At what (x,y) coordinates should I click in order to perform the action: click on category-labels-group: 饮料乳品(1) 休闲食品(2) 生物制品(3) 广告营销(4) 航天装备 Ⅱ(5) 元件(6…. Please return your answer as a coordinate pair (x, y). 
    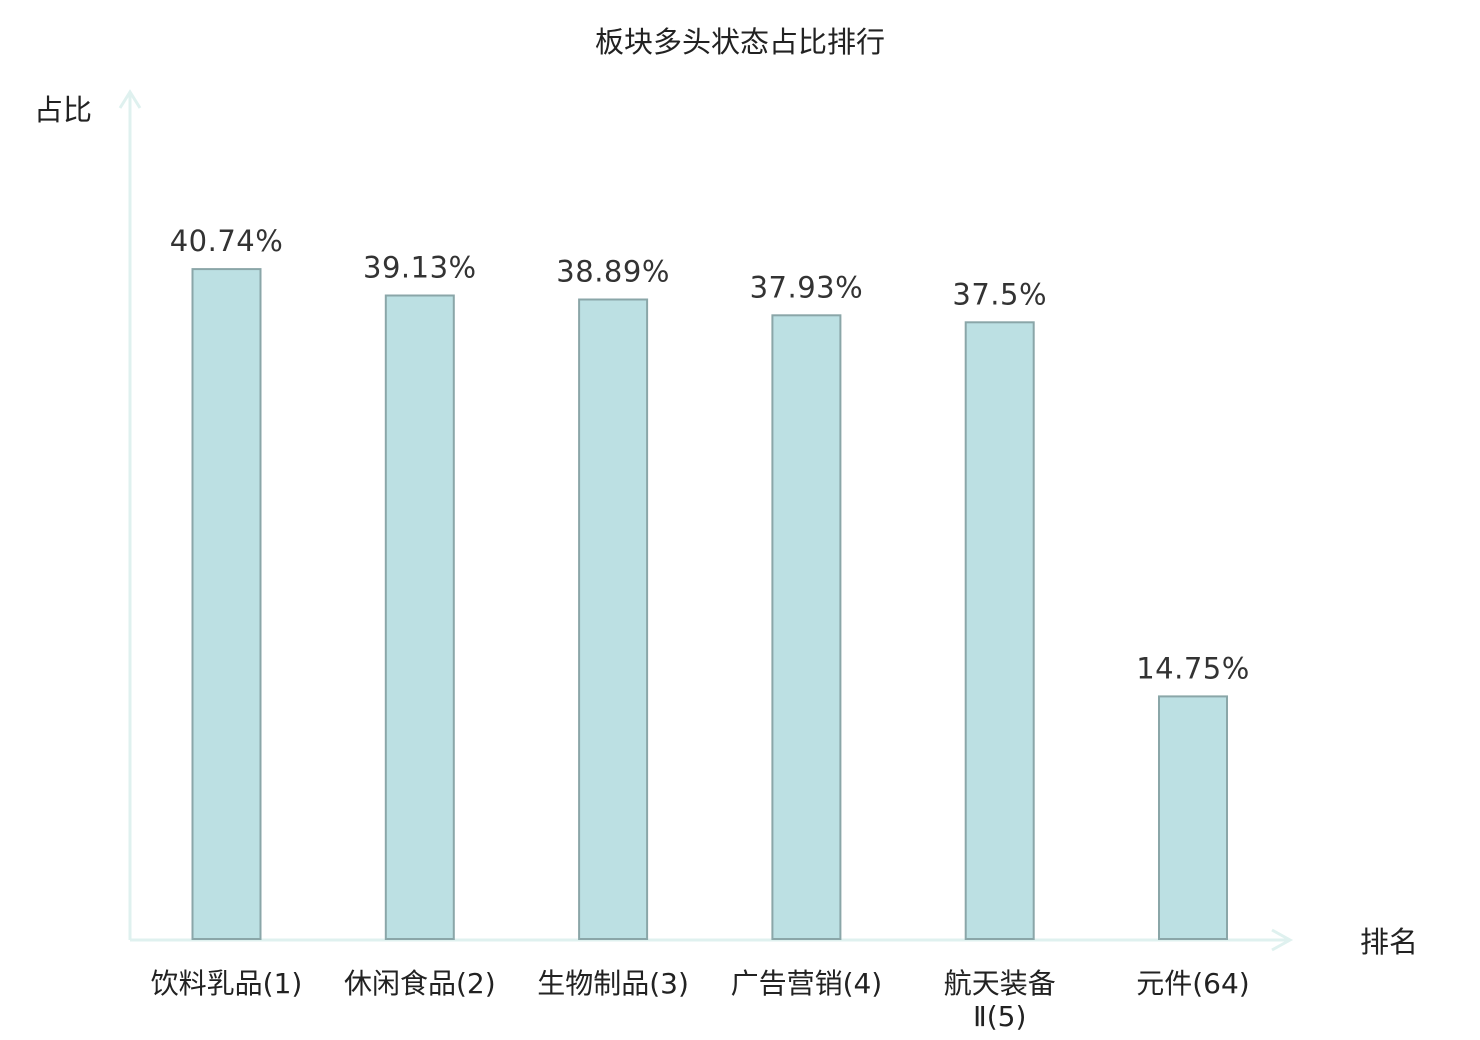
    Looking at the image, I should click on (700, 1000).